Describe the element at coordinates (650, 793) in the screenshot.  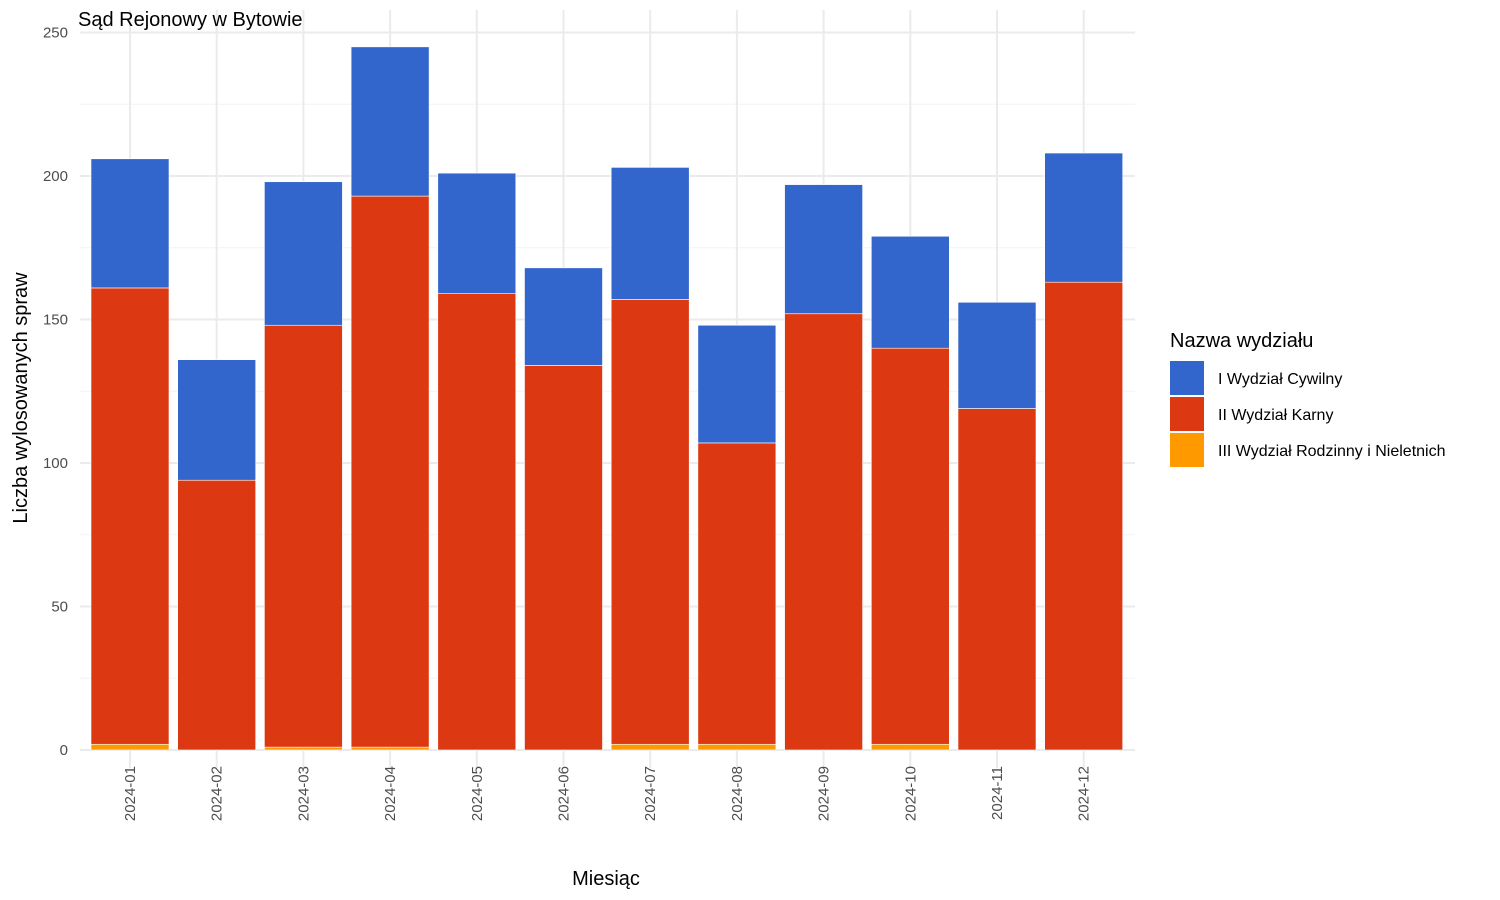
I see `x-tick-label: 2024-07` at that location.